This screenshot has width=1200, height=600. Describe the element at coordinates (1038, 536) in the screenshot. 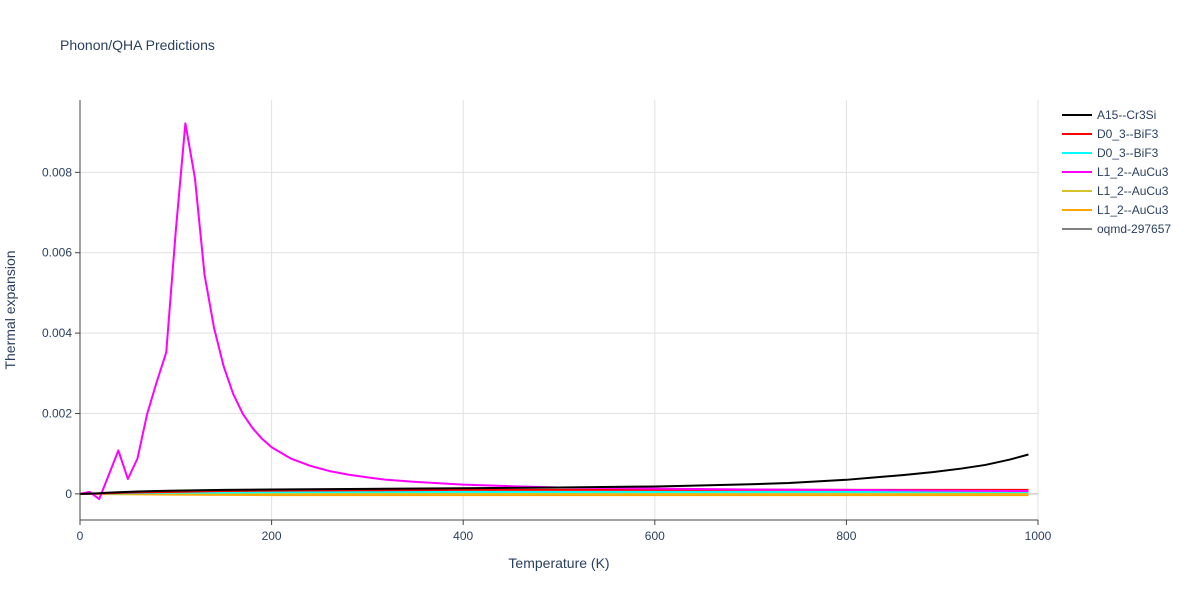

I see `x-tick-label: 1000` at that location.